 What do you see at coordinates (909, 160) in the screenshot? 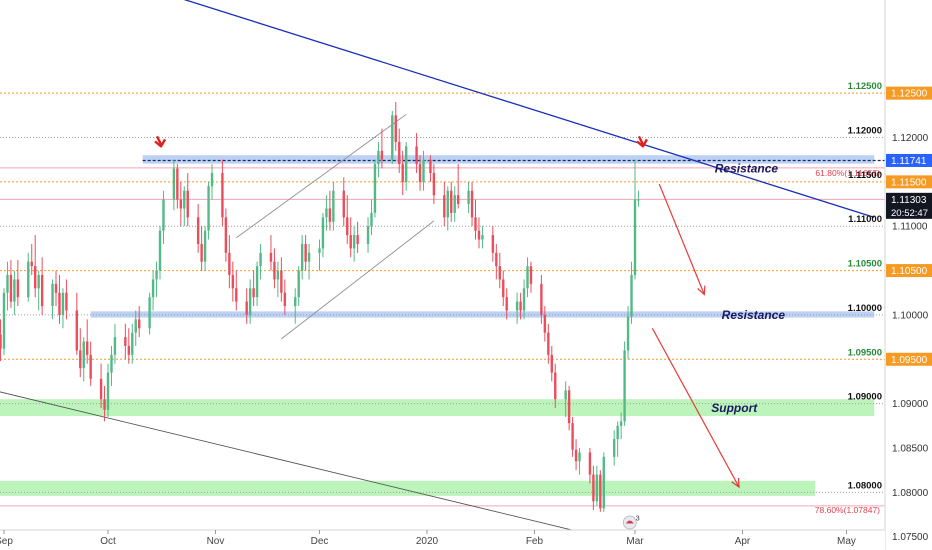
I see `price-tag: 1.11741` at bounding box center [909, 160].